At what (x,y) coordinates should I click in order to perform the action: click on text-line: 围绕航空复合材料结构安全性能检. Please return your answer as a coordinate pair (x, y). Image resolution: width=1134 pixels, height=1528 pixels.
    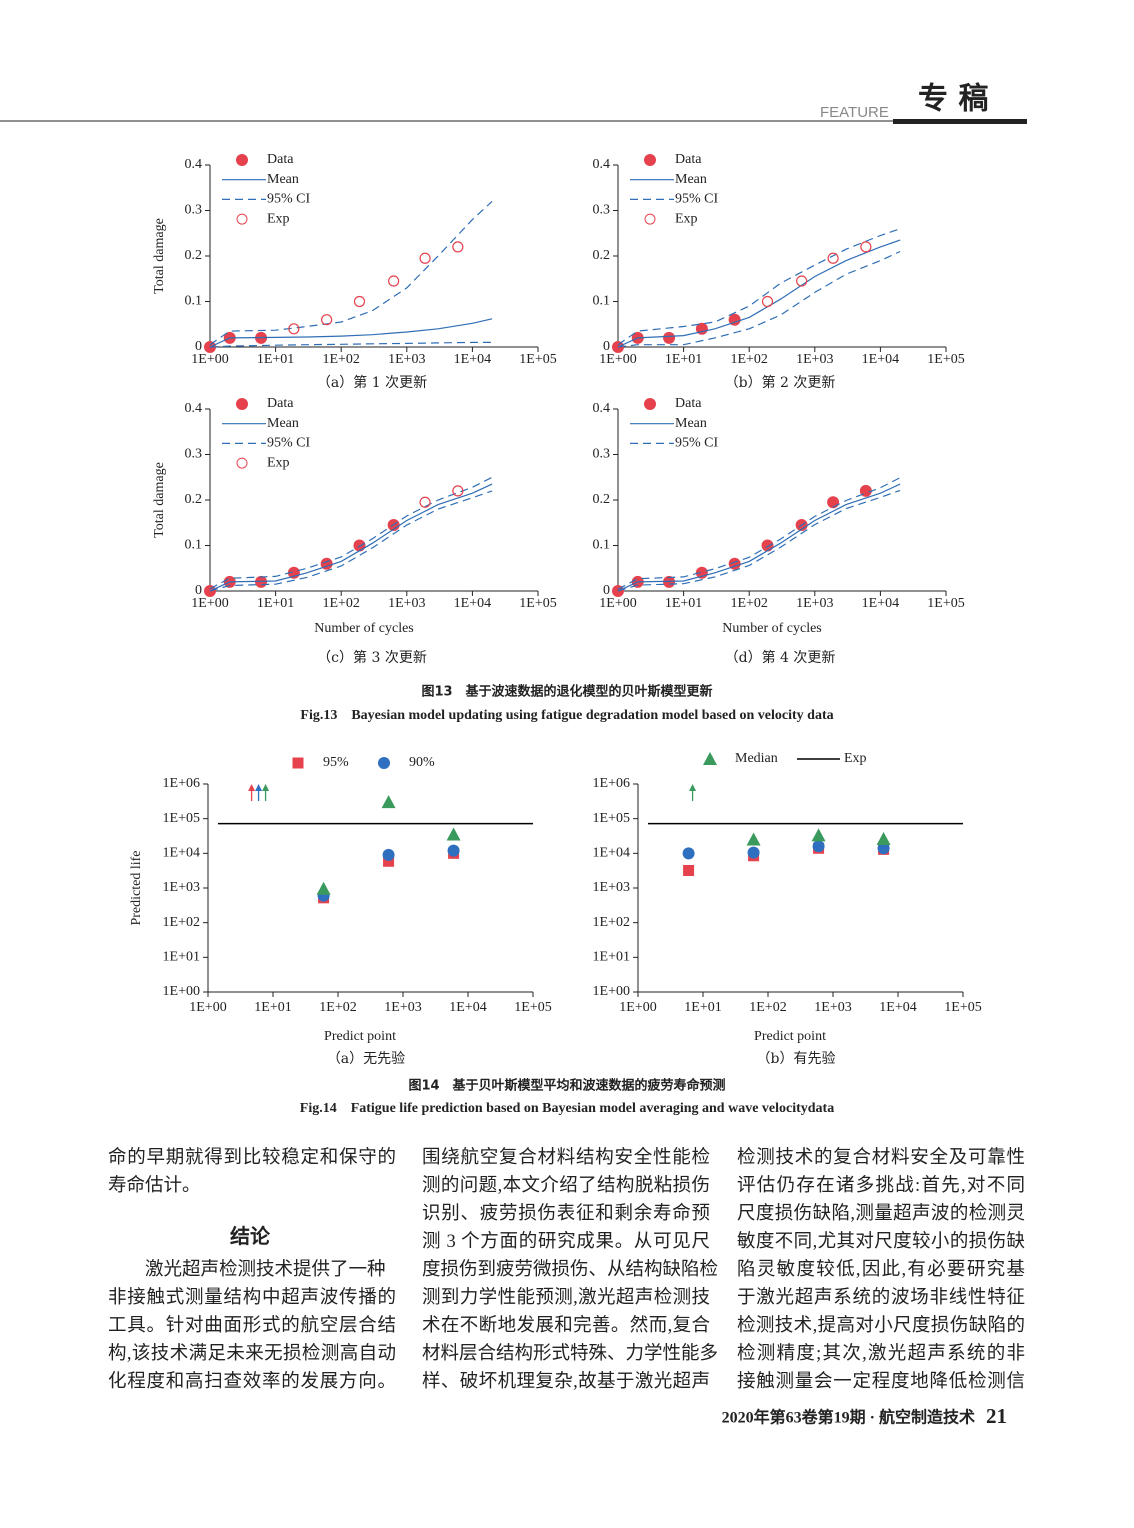
    Looking at the image, I should click on (566, 1158).